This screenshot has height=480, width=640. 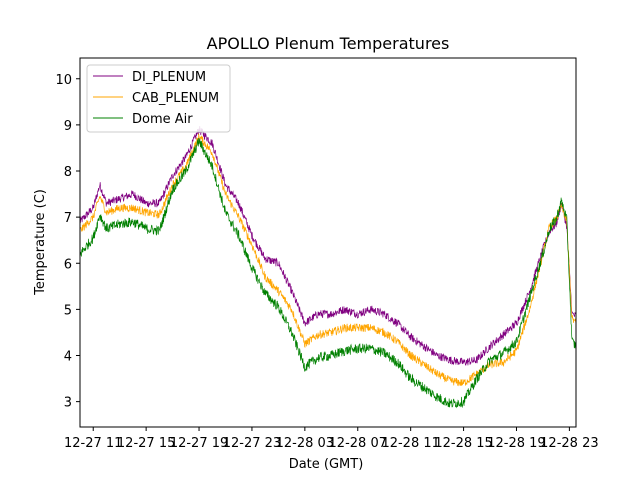 What do you see at coordinates (68, 126) in the screenshot?
I see `y-tick-label: 9` at bounding box center [68, 126].